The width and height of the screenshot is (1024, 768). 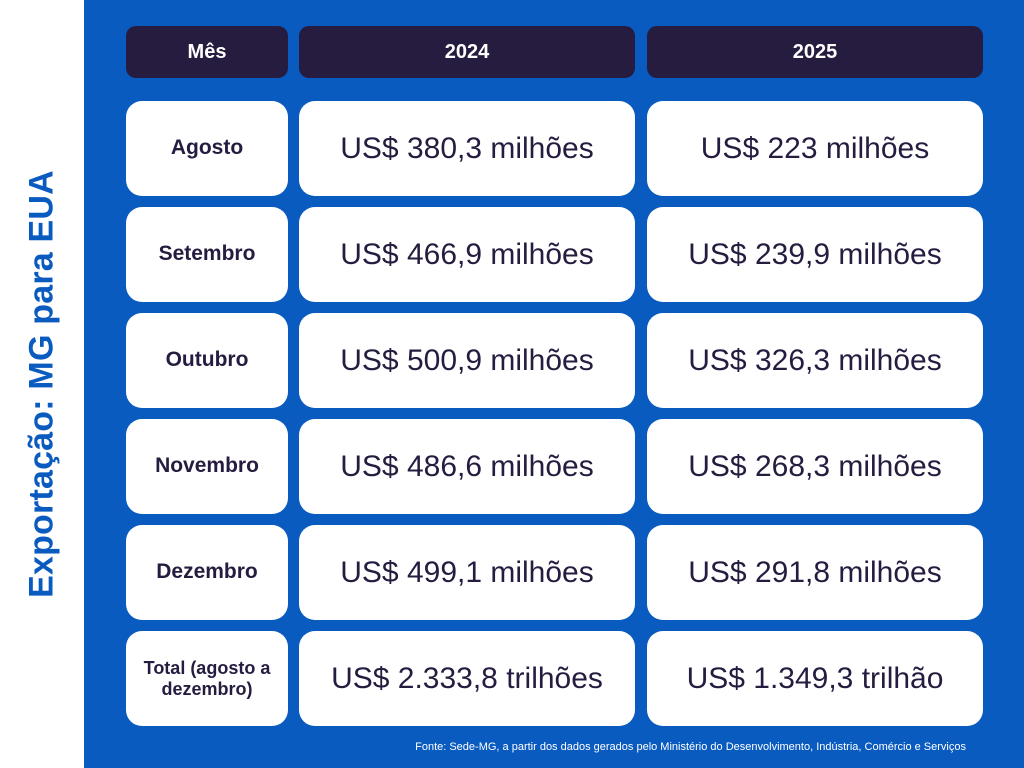 I want to click on total-label-cell: Total (agosto a dezembro), so click(x=207, y=678).